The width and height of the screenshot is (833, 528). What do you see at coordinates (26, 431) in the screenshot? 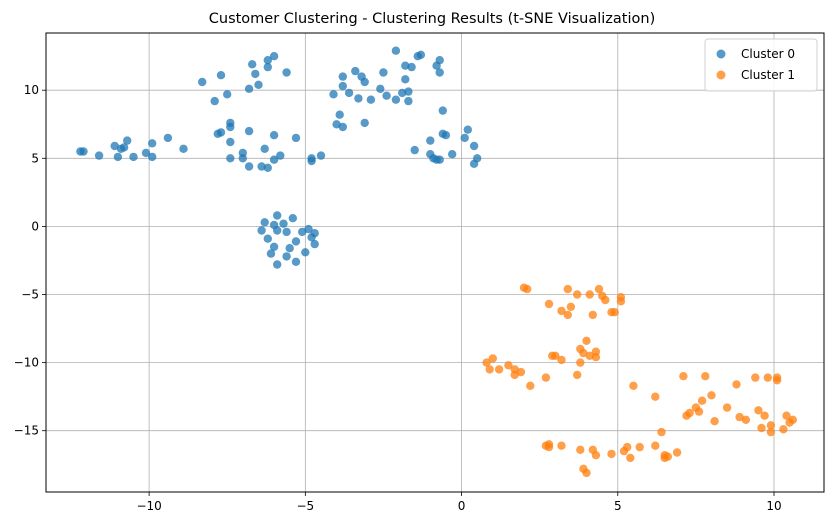
I see `y-tick-label: −15` at bounding box center [26, 431].